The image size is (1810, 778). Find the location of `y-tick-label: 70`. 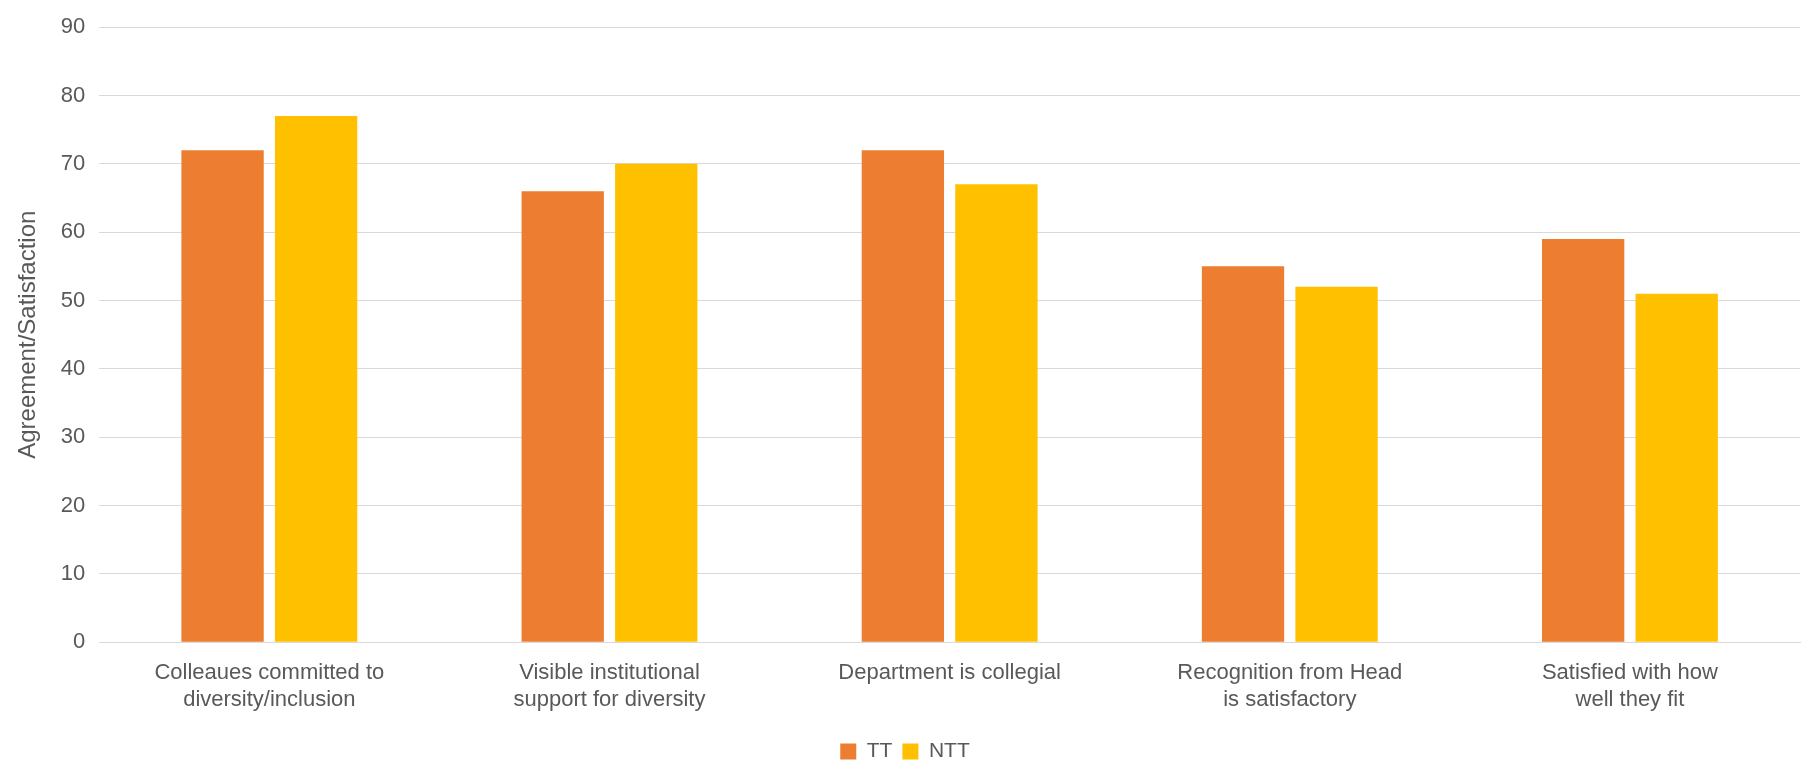

y-tick-label: 70 is located at coordinates (73, 162).